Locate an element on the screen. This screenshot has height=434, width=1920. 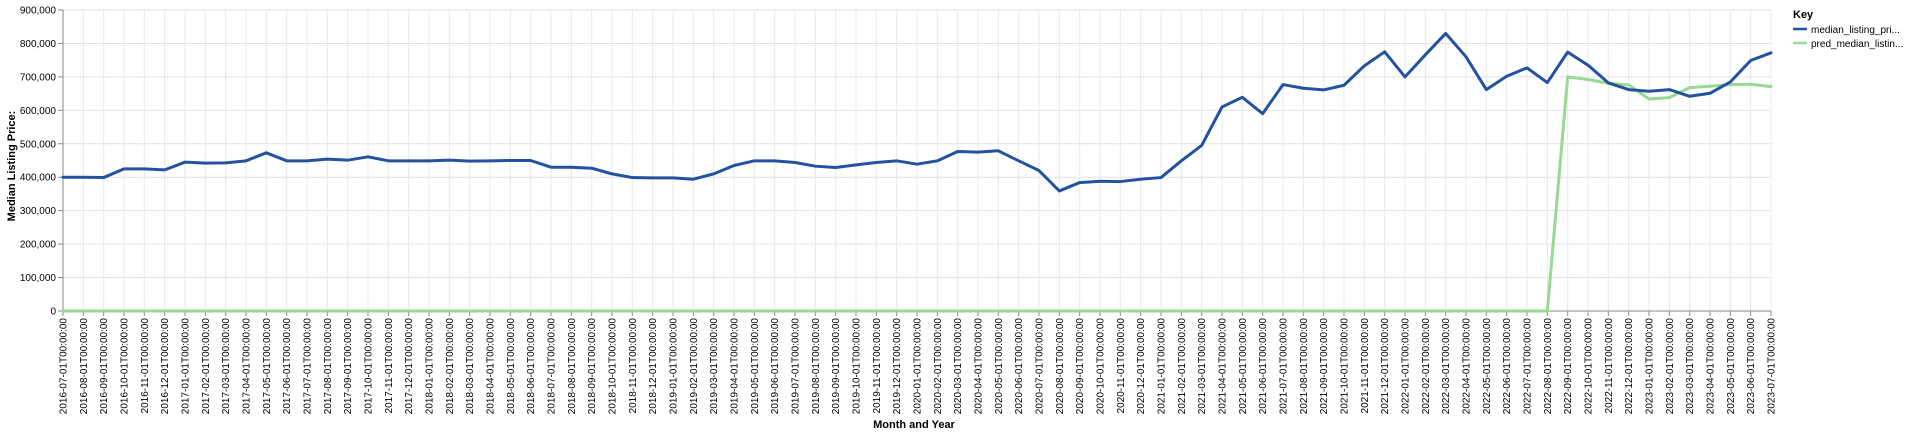
x-tick-label: 2018-04-01T00:00:00 is located at coordinates (491, 366).